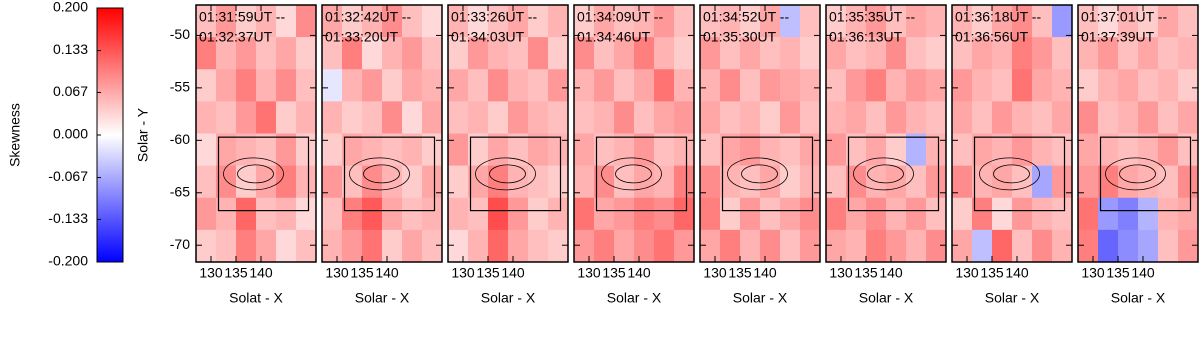  What do you see at coordinates (765, 273) in the screenshot?
I see `x-tick-label: 140` at bounding box center [765, 273].